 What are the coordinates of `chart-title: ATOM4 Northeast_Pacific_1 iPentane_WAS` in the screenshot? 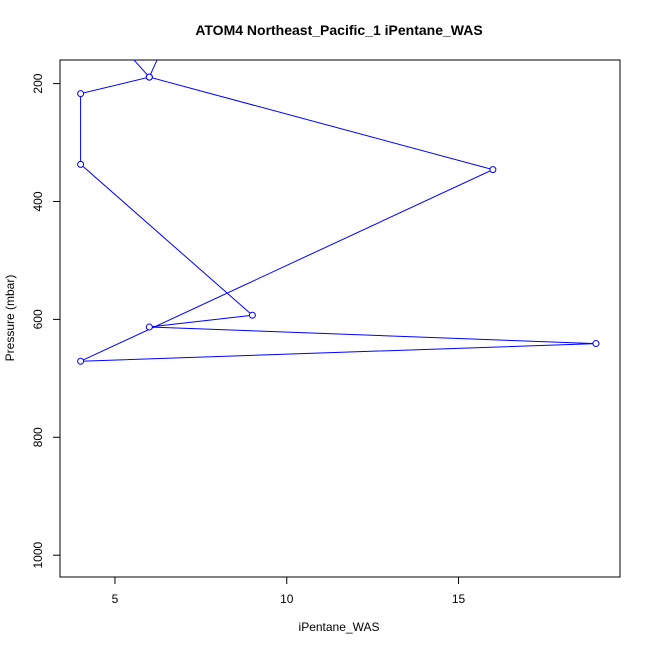 It's located at (338, 30).